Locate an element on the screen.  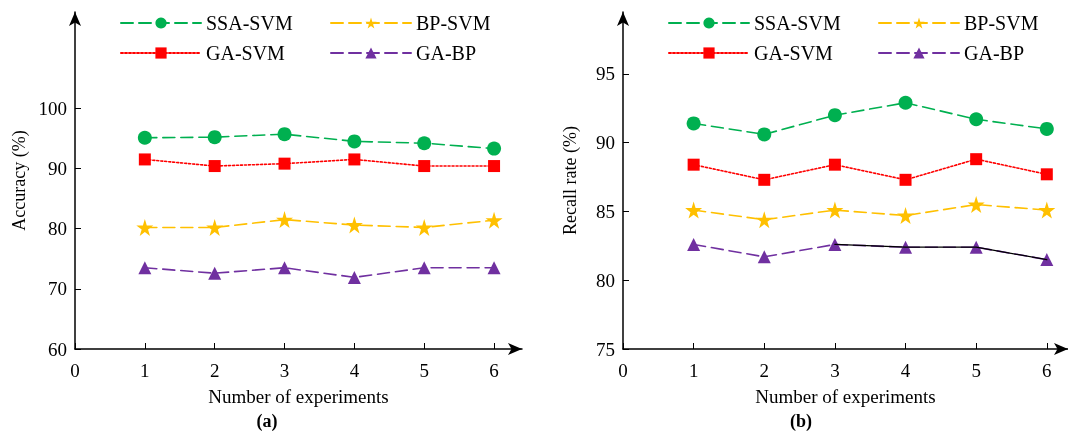
text: (b) is located at coordinates (801, 421).